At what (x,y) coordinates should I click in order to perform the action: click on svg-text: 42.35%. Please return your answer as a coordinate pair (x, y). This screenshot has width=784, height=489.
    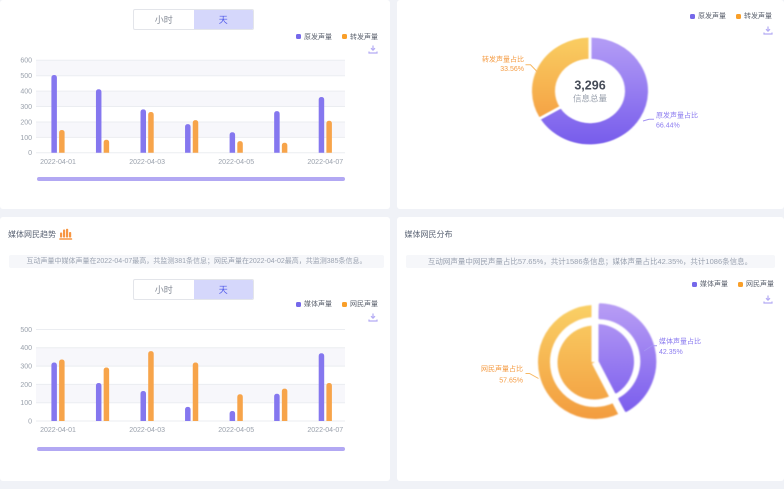
    Looking at the image, I should click on (671, 352).